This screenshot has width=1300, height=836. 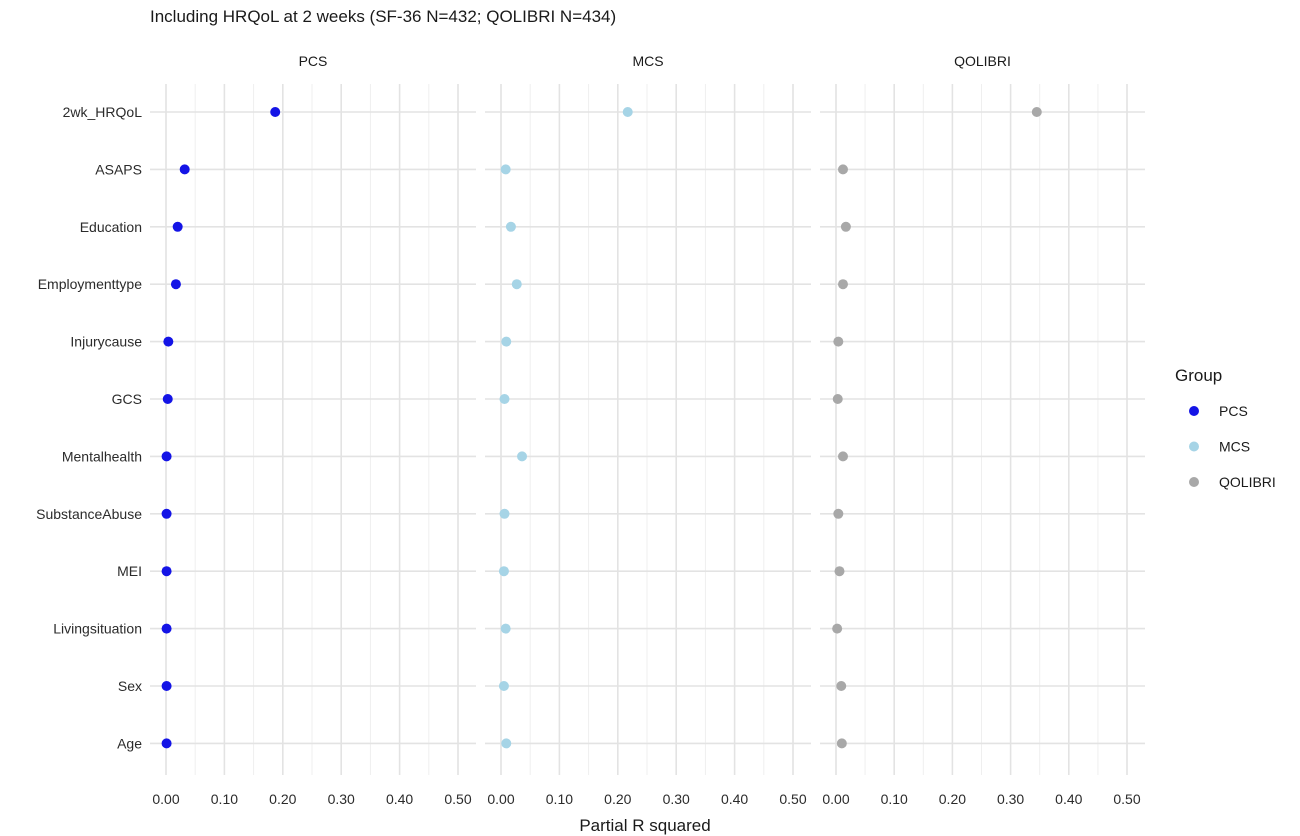 I want to click on point-pcs-age, so click(x=166, y=743).